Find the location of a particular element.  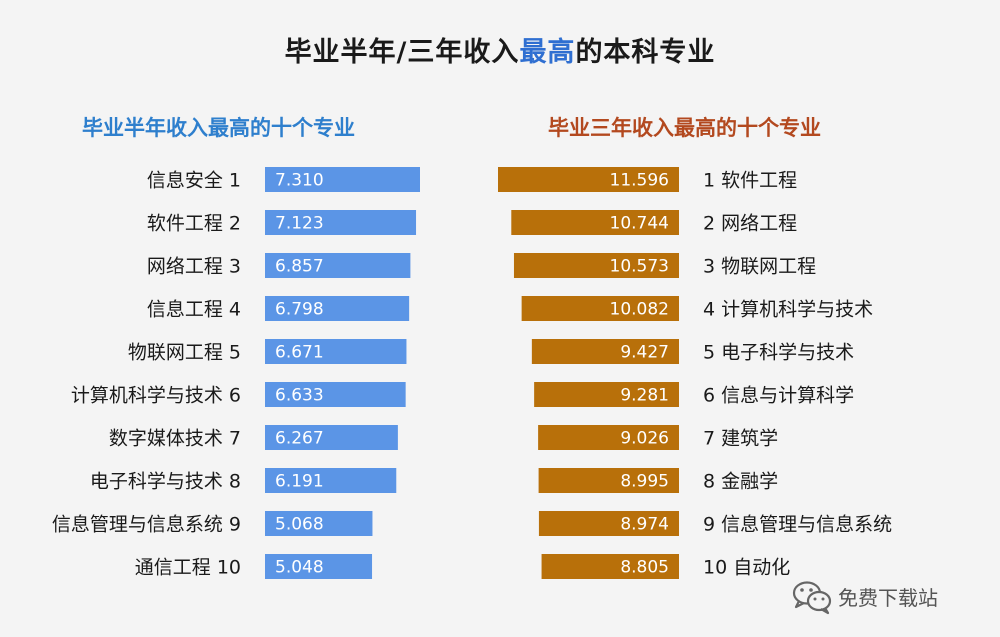

right-value-label-9: 8.974 is located at coordinates (644, 525).